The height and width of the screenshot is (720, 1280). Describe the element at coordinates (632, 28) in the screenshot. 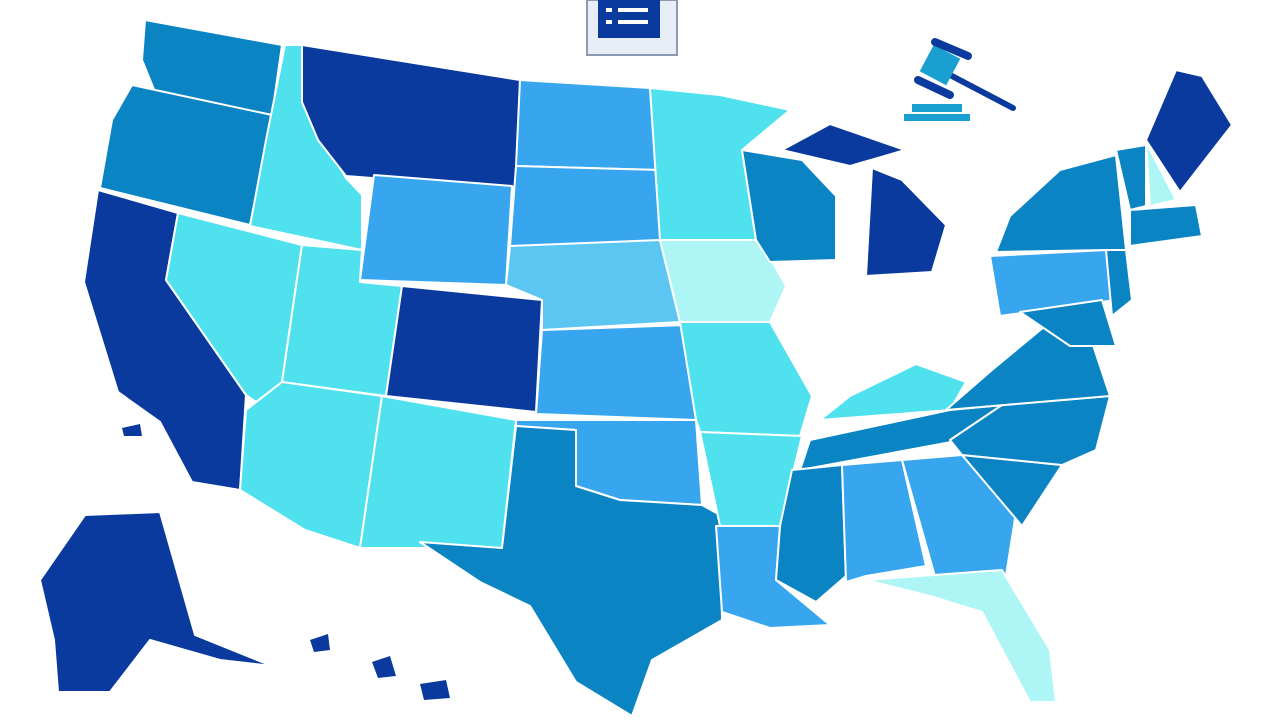

I see `document-icon` at that location.